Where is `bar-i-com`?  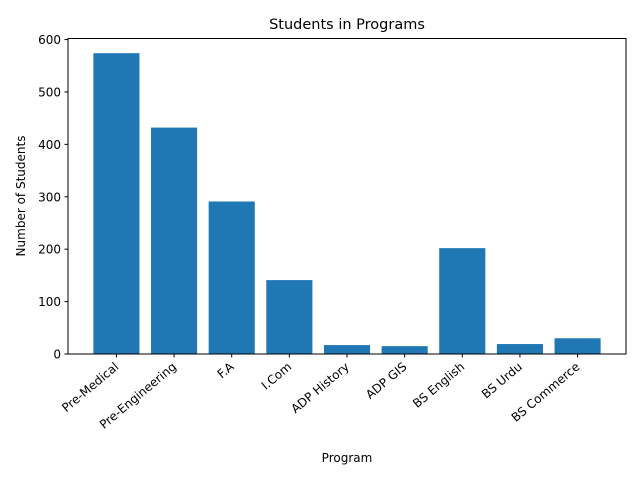 bar-i-com is located at coordinates (289, 317).